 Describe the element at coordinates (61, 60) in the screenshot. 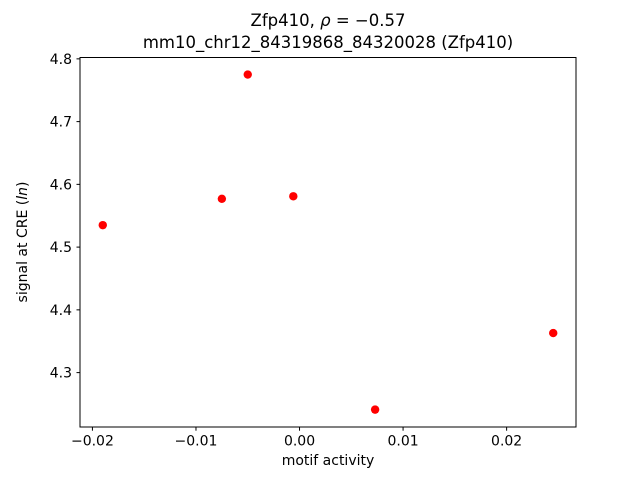

I see `y-tick-label: 4.8` at that location.